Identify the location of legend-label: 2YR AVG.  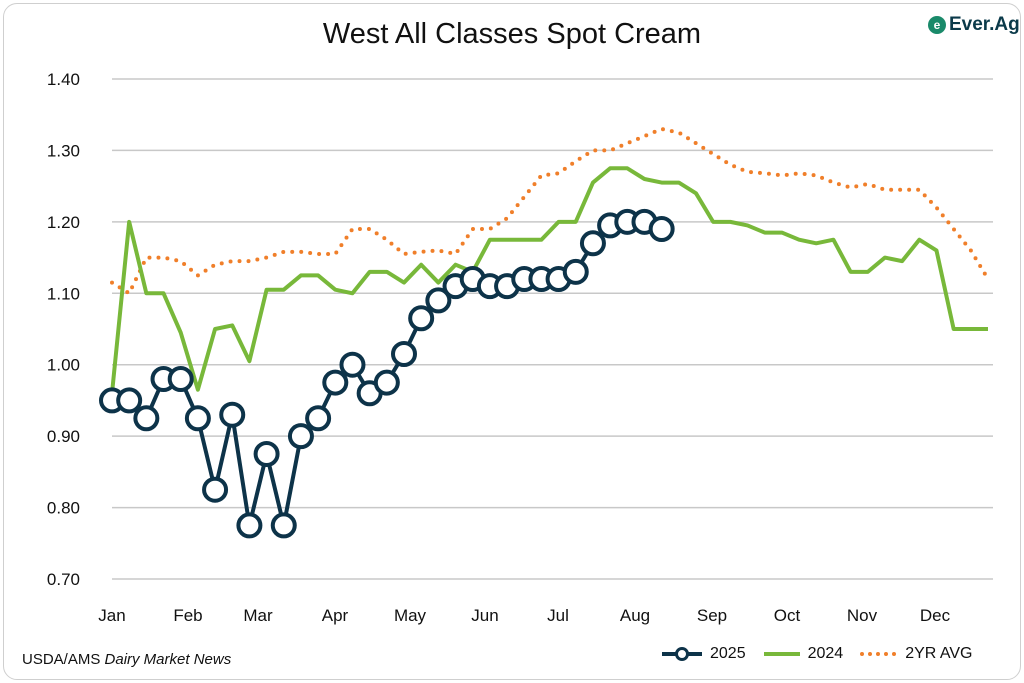
(939, 653).